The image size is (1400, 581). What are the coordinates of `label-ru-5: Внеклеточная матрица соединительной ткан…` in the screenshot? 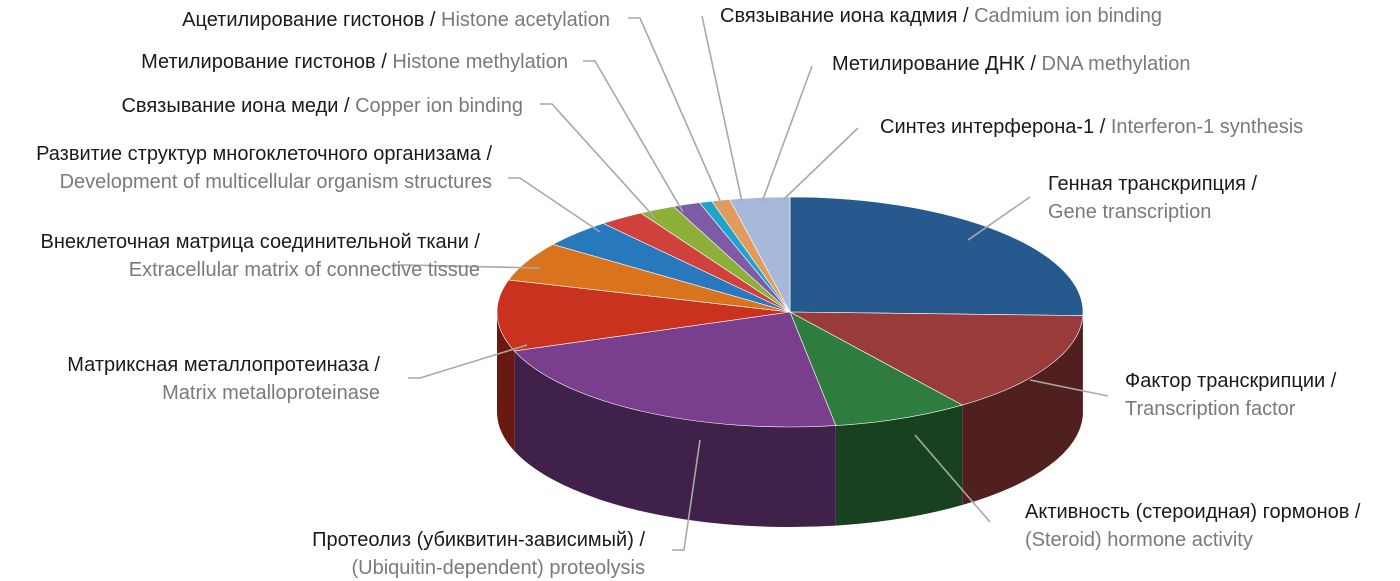 It's located at (260, 242).